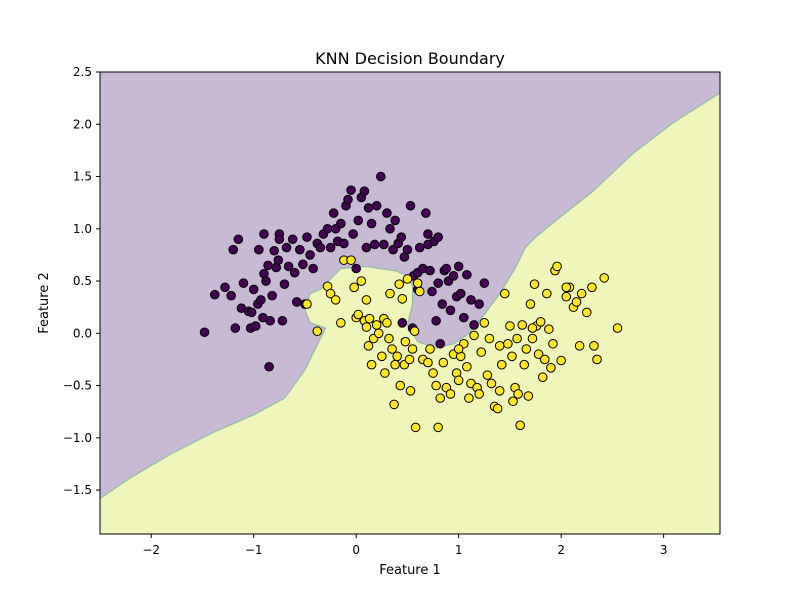 The height and width of the screenshot is (604, 800). What do you see at coordinates (410, 58) in the screenshot?
I see `chart-title: KNN Decision Boundary` at bounding box center [410, 58].